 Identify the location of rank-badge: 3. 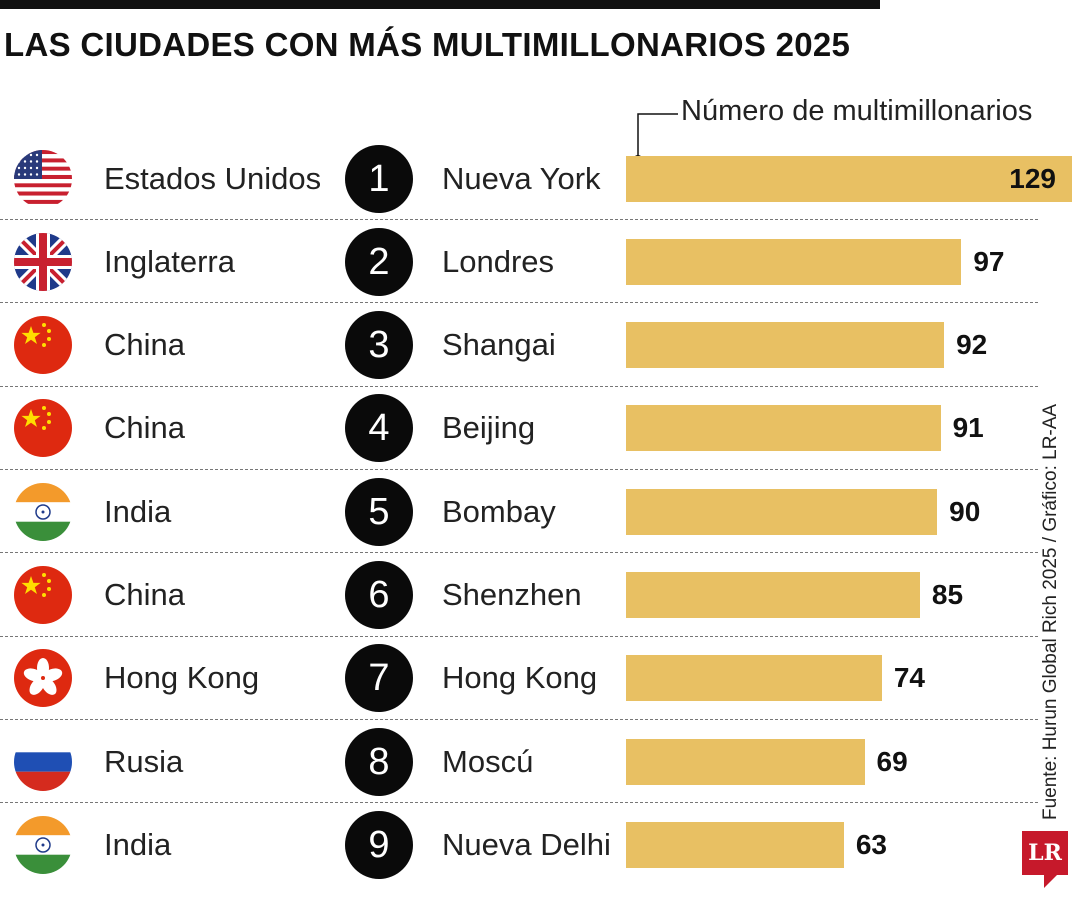
(379, 345).